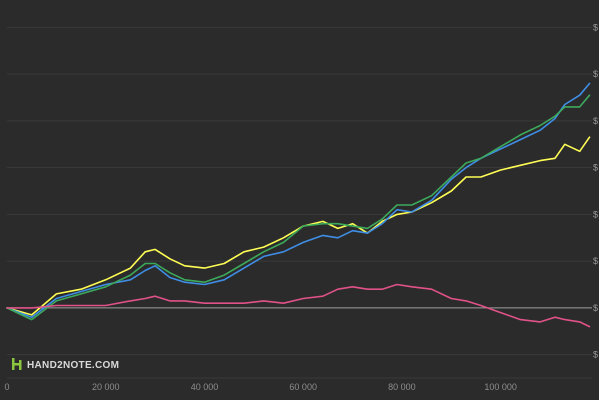  I want to click on x-tick-label: 60 000, so click(303, 387).